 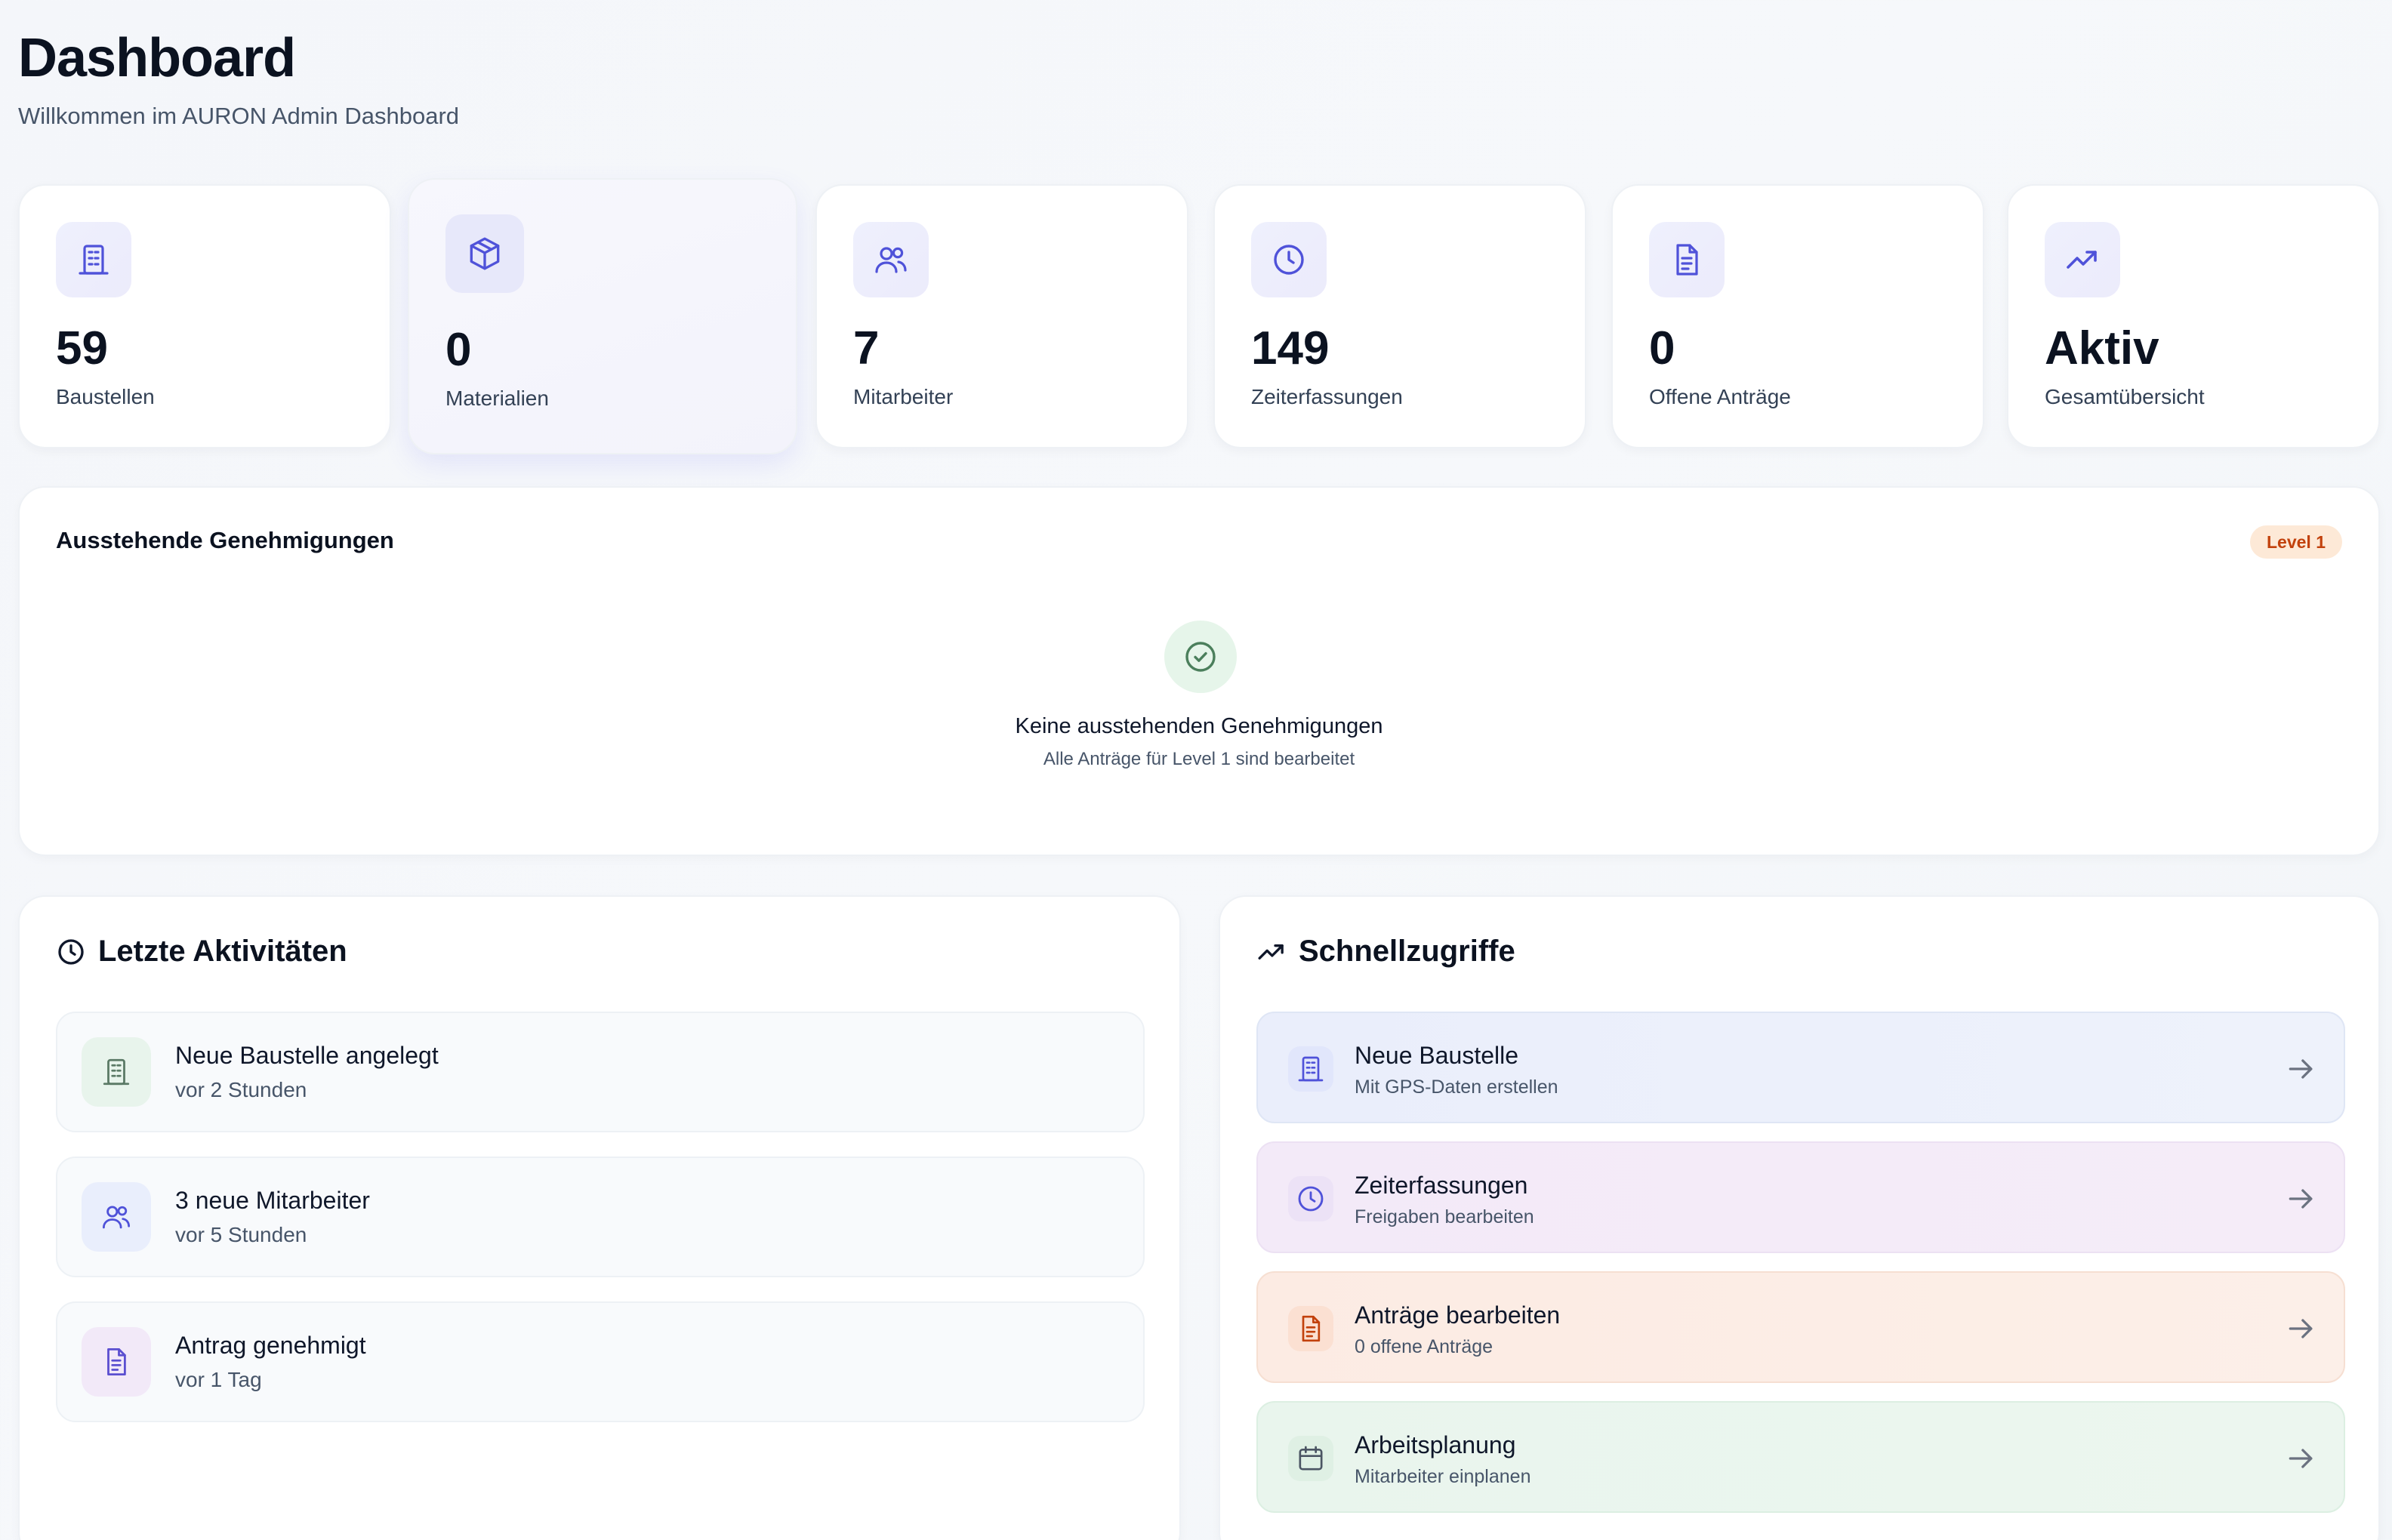 I want to click on level-badge: Level 1, so click(x=2296, y=542).